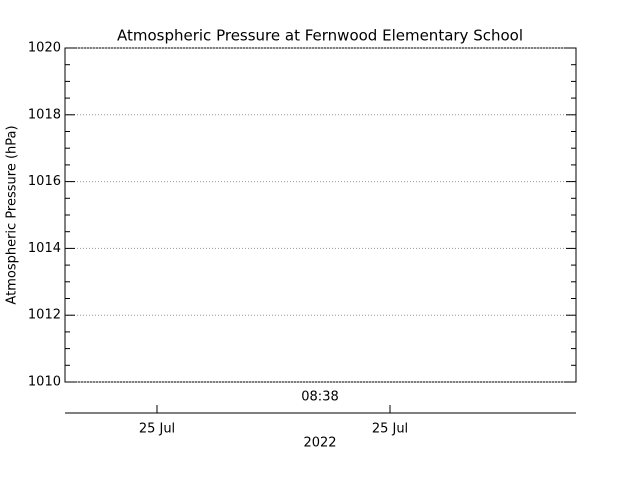 The image size is (640, 480). What do you see at coordinates (44, 114) in the screenshot?
I see `y-tick-label: 1018` at bounding box center [44, 114].